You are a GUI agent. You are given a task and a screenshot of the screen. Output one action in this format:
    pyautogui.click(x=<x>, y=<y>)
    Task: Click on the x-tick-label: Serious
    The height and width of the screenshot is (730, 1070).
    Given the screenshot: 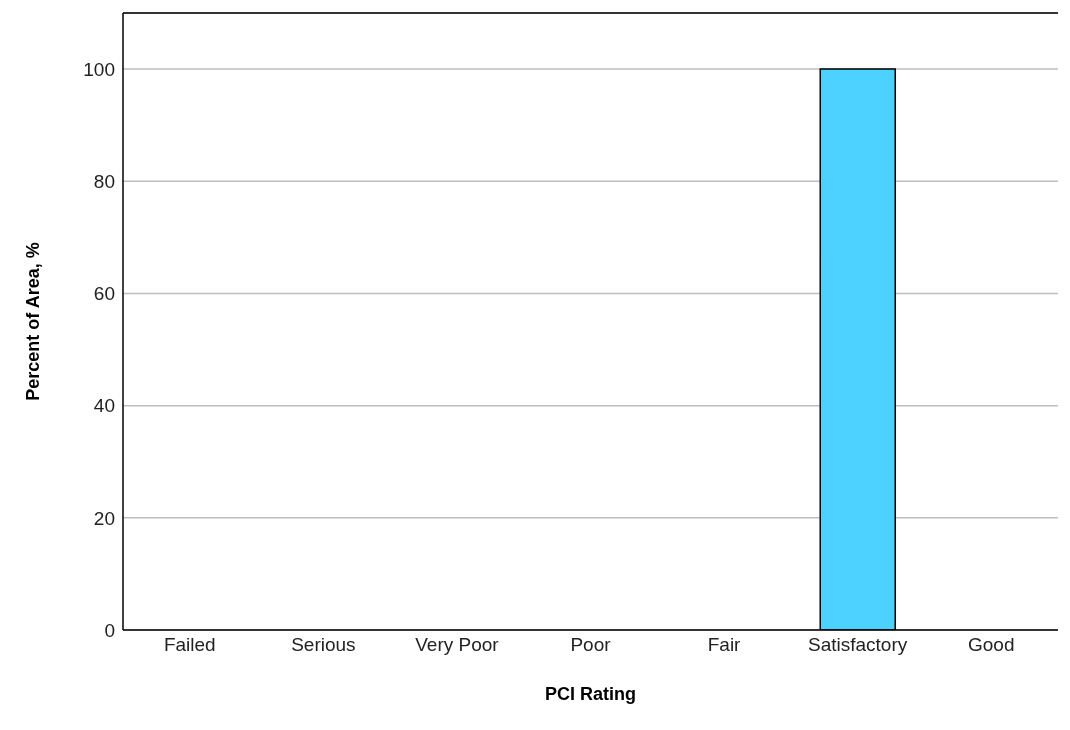 What is the action you would take?
    pyautogui.click(x=323, y=645)
    